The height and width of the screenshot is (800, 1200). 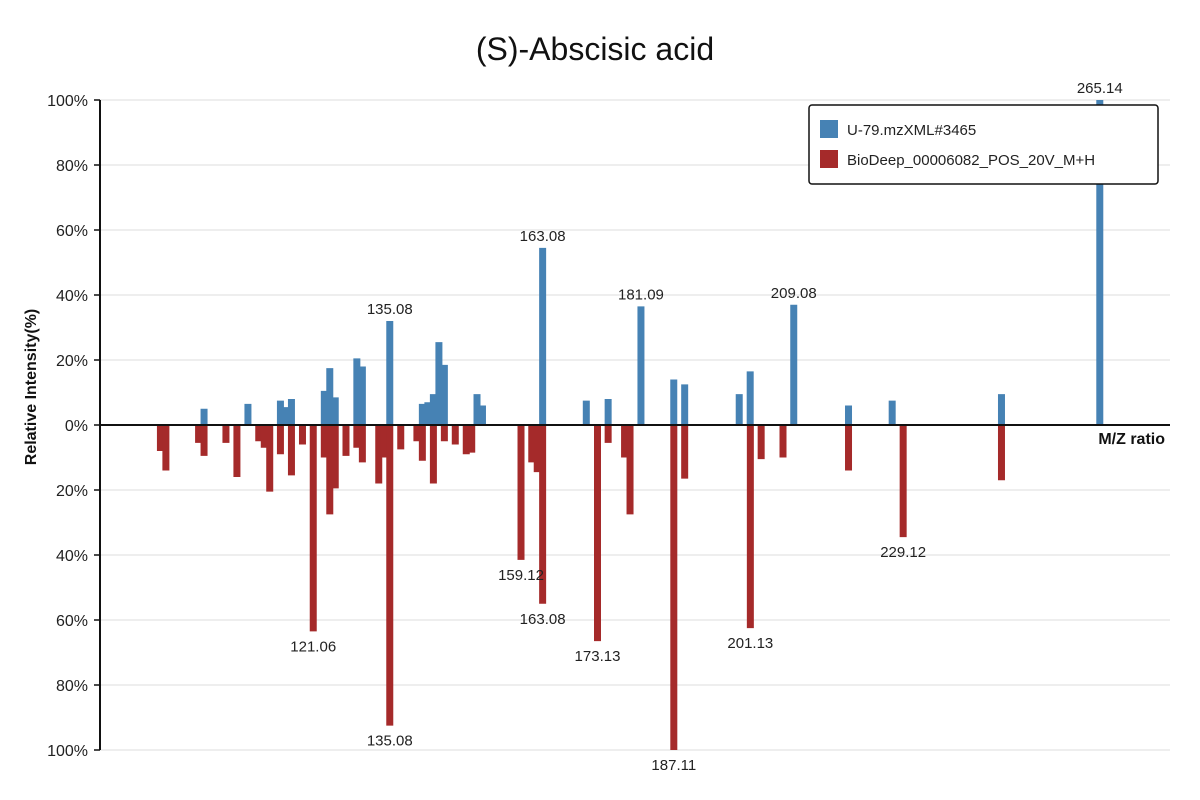 What do you see at coordinates (1131, 439) in the screenshot?
I see `x-axis-title: M/Z ratio` at bounding box center [1131, 439].